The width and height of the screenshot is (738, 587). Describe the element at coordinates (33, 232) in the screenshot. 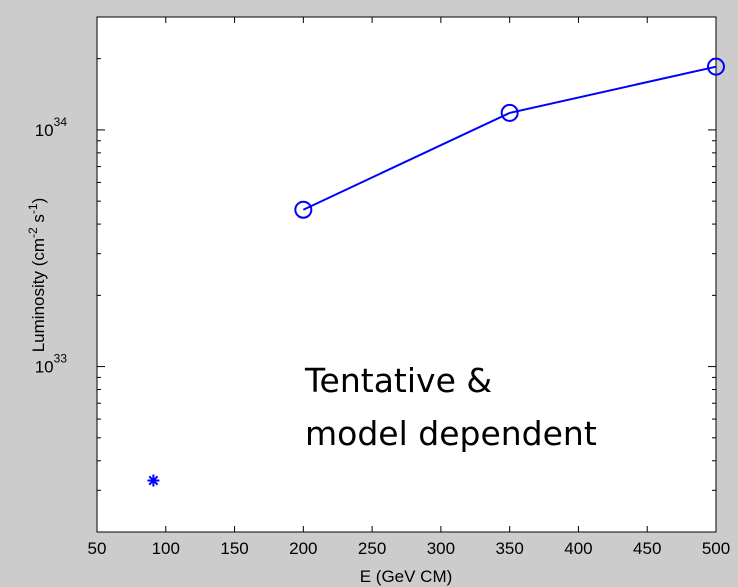

I see `y-label-exp1: -2` at that location.